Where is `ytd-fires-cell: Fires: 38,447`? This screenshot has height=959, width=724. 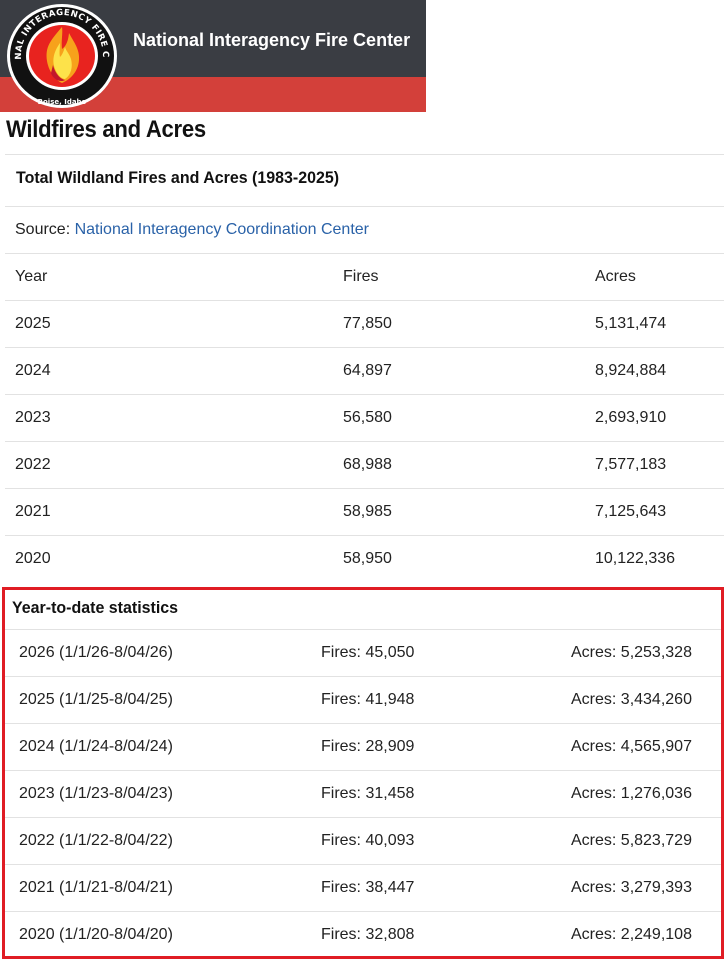 ytd-fires-cell: Fires: 38,447 is located at coordinates (368, 887).